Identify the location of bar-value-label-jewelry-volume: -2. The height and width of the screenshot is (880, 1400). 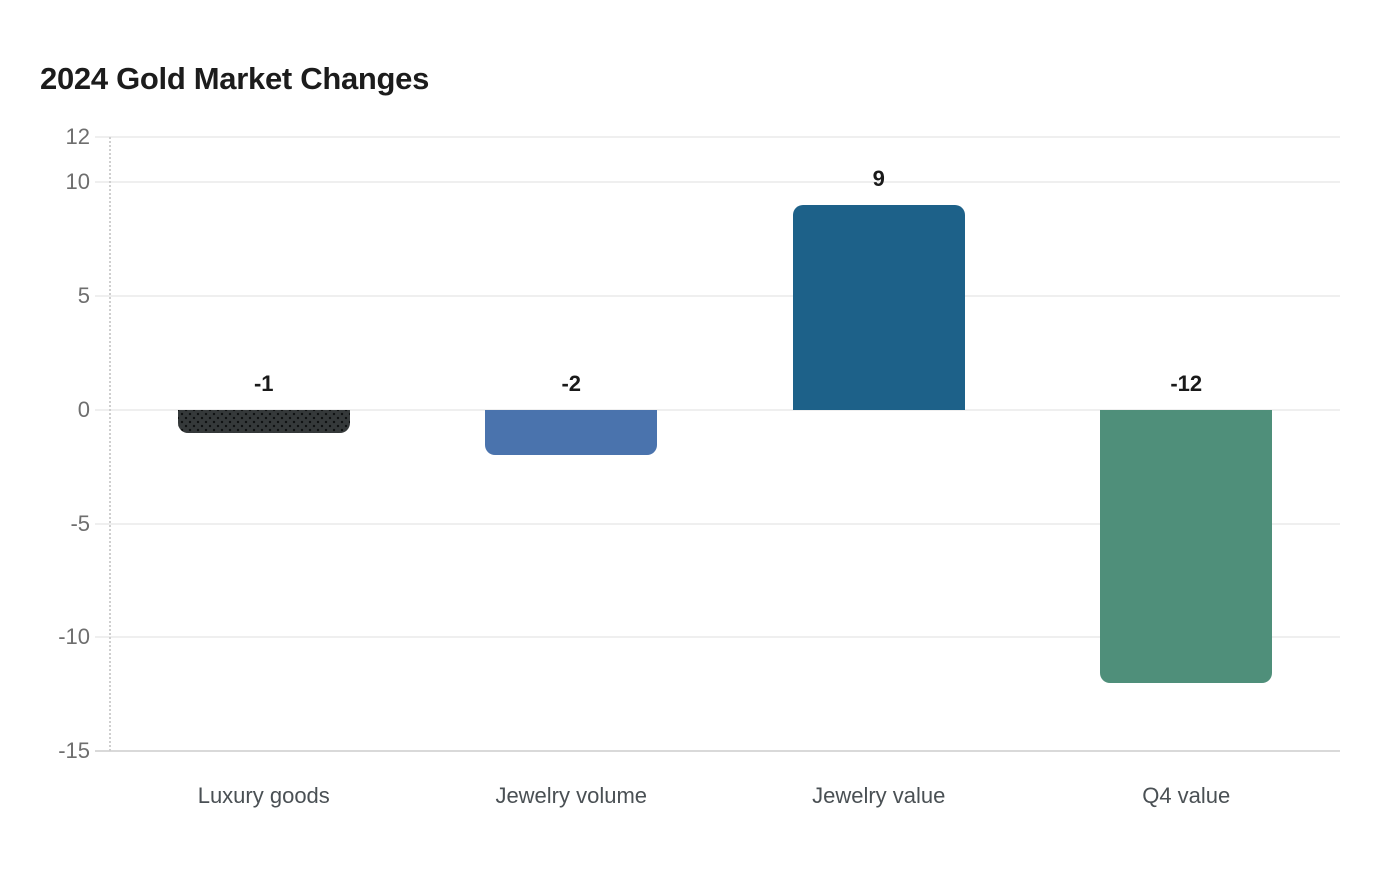
(571, 383).